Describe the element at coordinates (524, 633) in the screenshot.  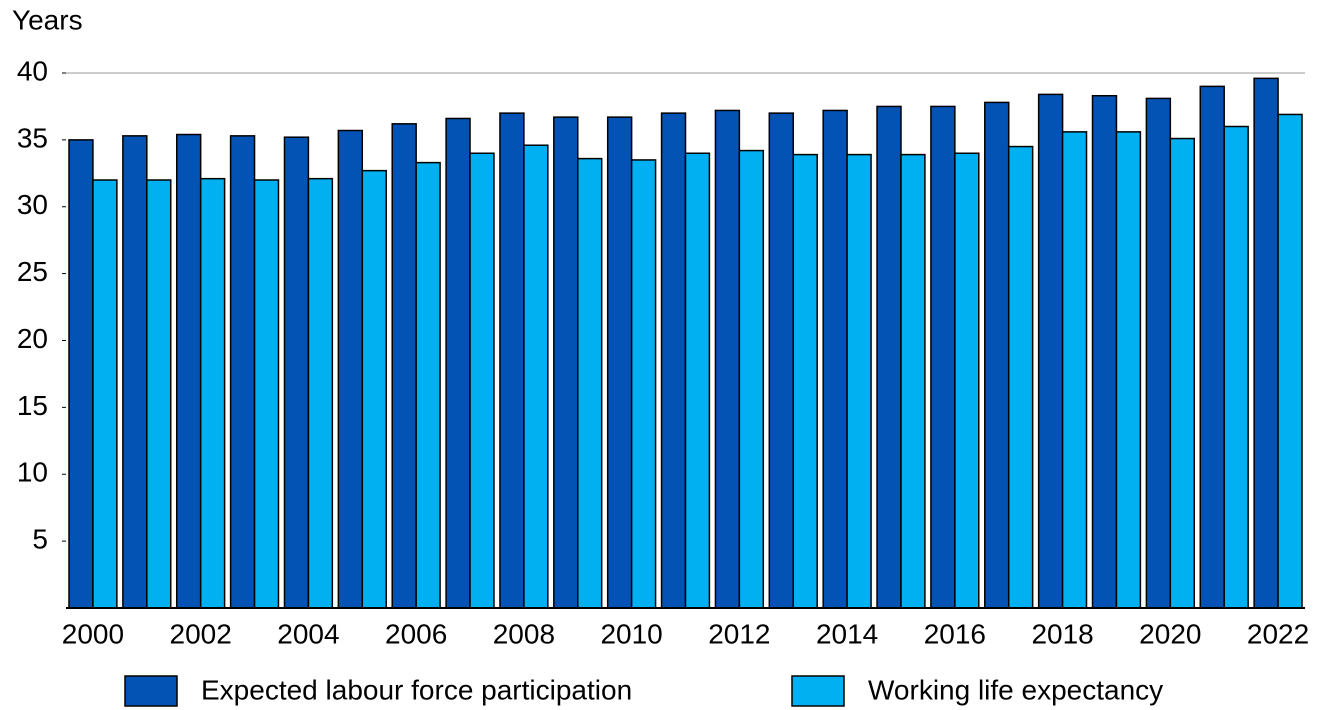
I see `x-tick-label: 2008` at that location.